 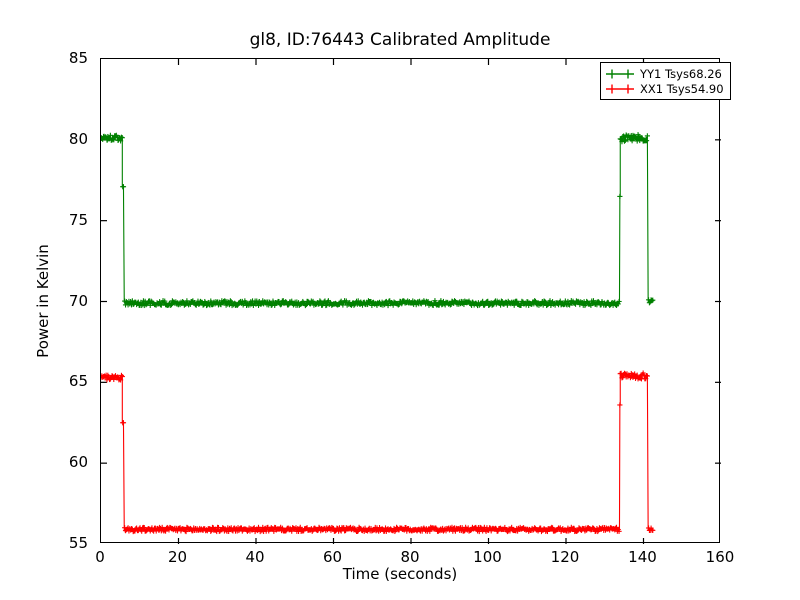 I want to click on legend-entry-xx1: XX1 Tsys54.90, so click(x=664, y=88).